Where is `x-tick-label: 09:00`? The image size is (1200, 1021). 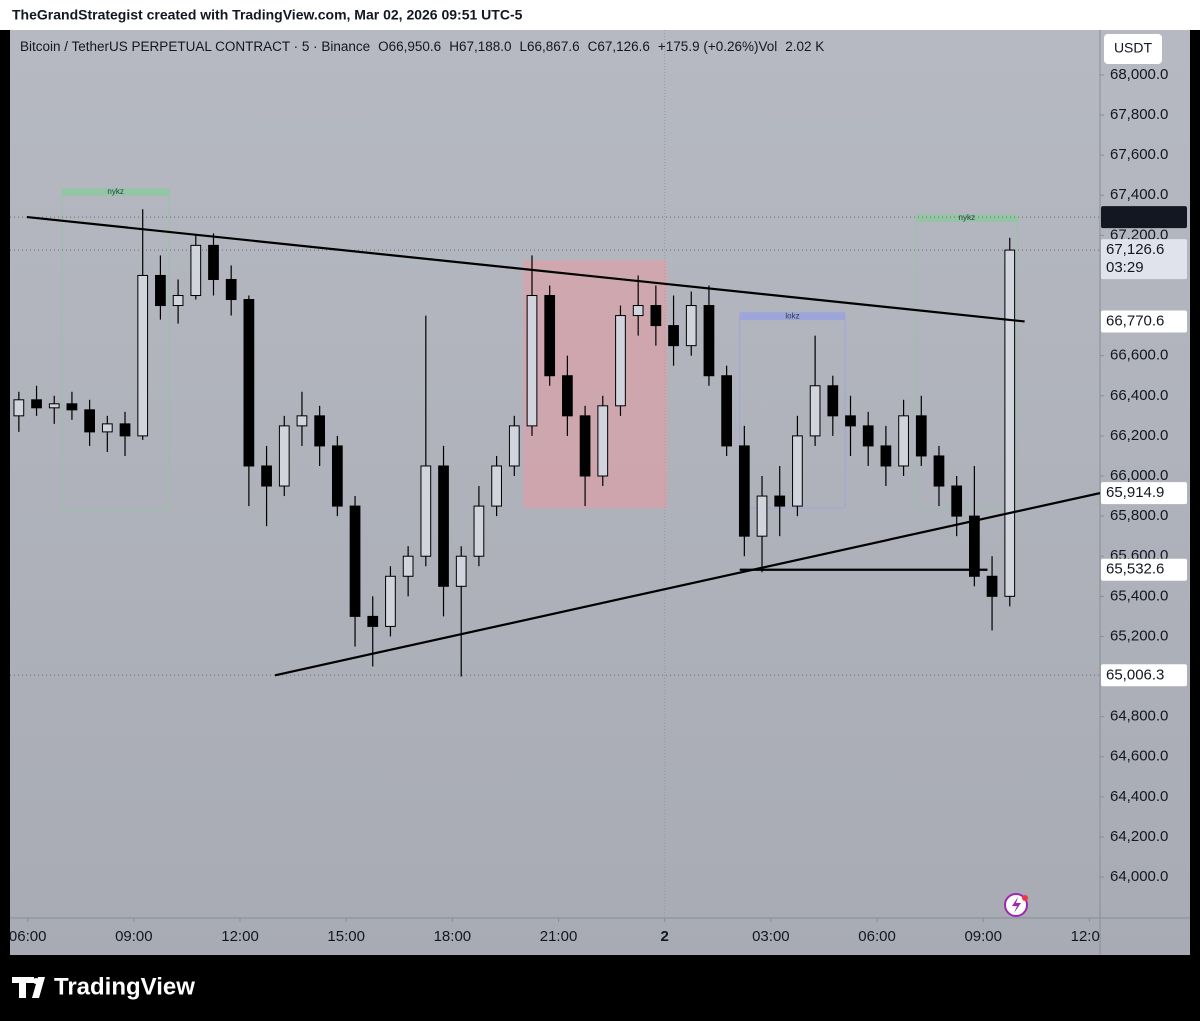 x-tick-label: 09:00 is located at coordinates (134, 936).